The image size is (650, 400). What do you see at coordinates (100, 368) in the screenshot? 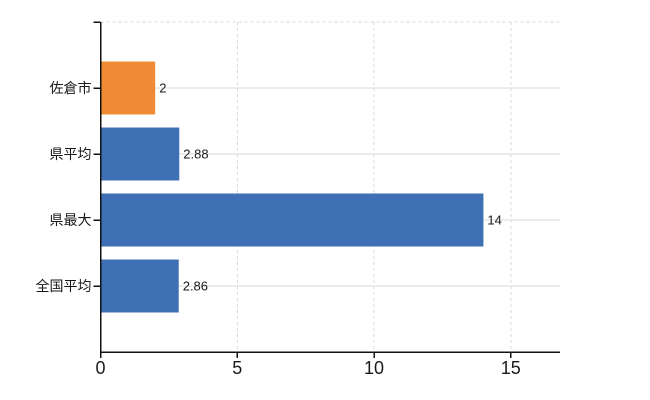
I see `x-tick-label: 0` at bounding box center [100, 368].